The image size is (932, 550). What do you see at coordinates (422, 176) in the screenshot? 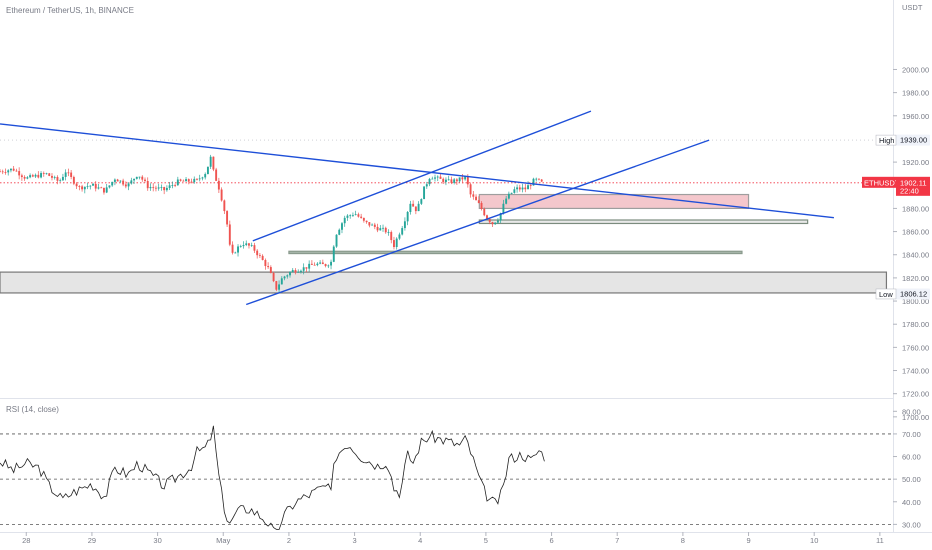
I see `channel-upper-trendline` at bounding box center [422, 176].